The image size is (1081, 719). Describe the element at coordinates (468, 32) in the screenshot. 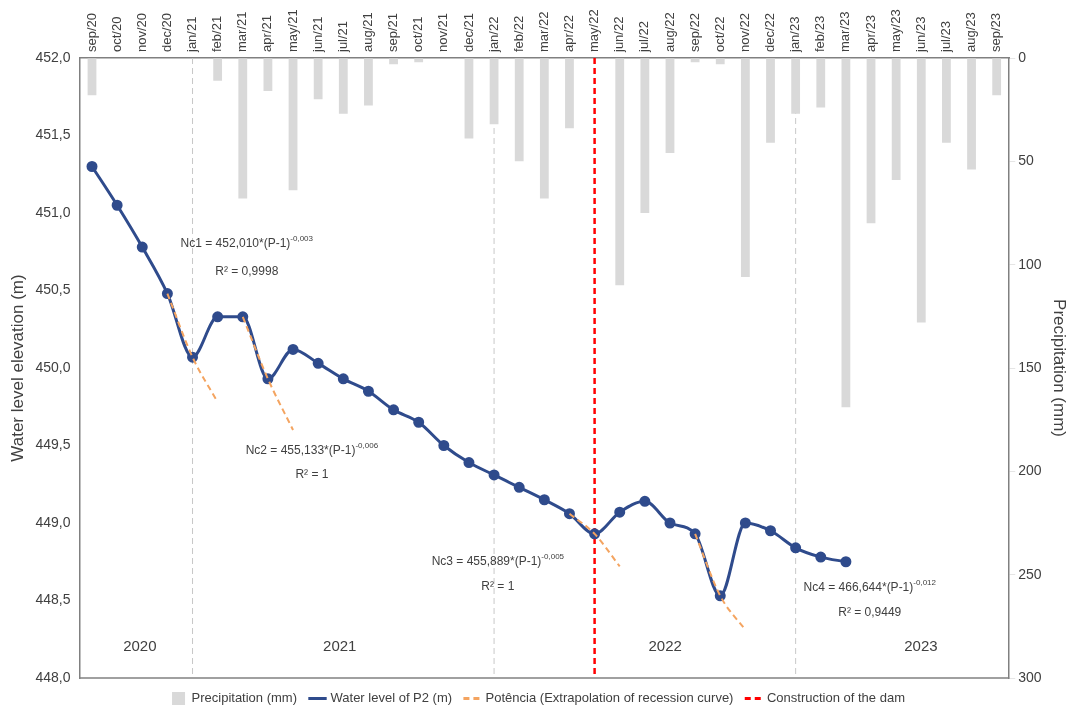

I see `x-tick-label: dec/21` at that location.